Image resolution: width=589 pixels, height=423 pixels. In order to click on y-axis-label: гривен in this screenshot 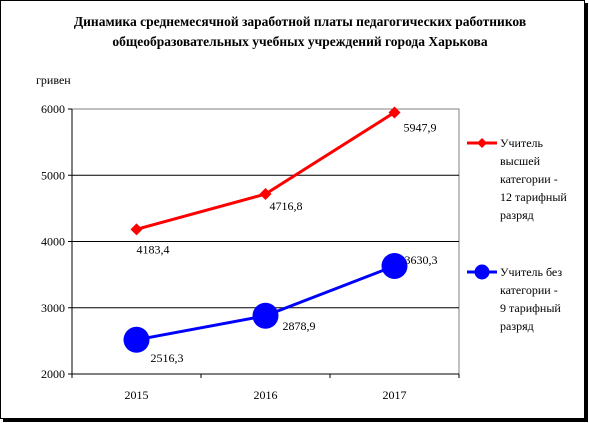, I will do `click(53, 80)`.